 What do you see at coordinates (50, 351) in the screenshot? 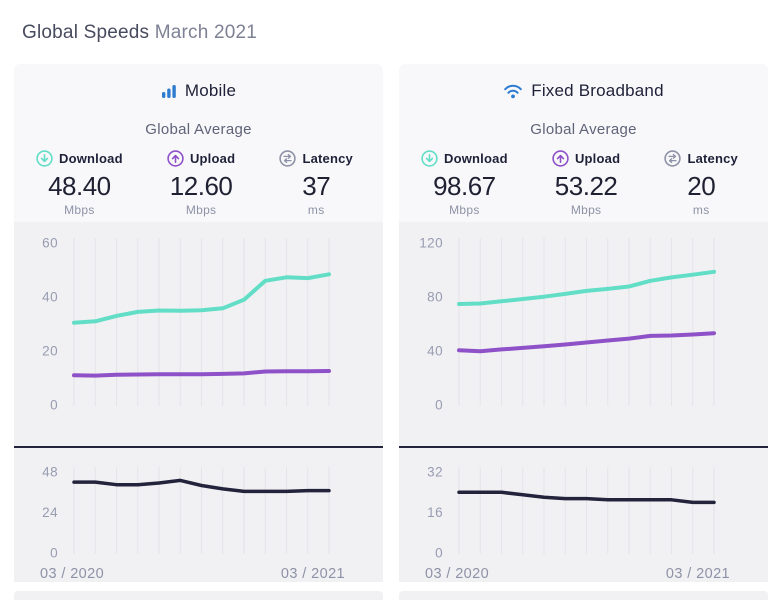
I see `svg-text: 20` at bounding box center [50, 351].